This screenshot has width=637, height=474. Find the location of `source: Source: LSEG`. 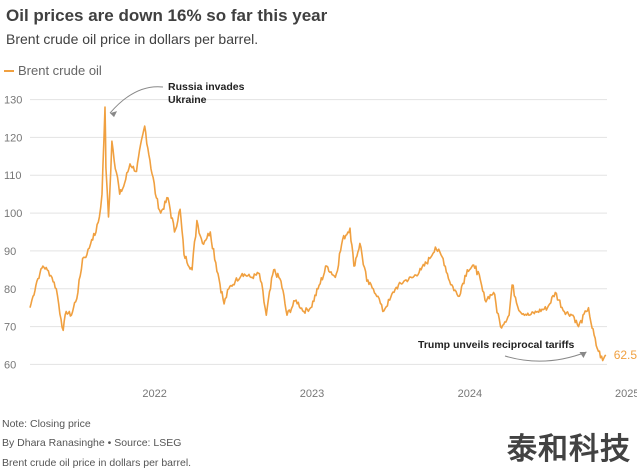

source: Source: LSEG is located at coordinates (148, 443).